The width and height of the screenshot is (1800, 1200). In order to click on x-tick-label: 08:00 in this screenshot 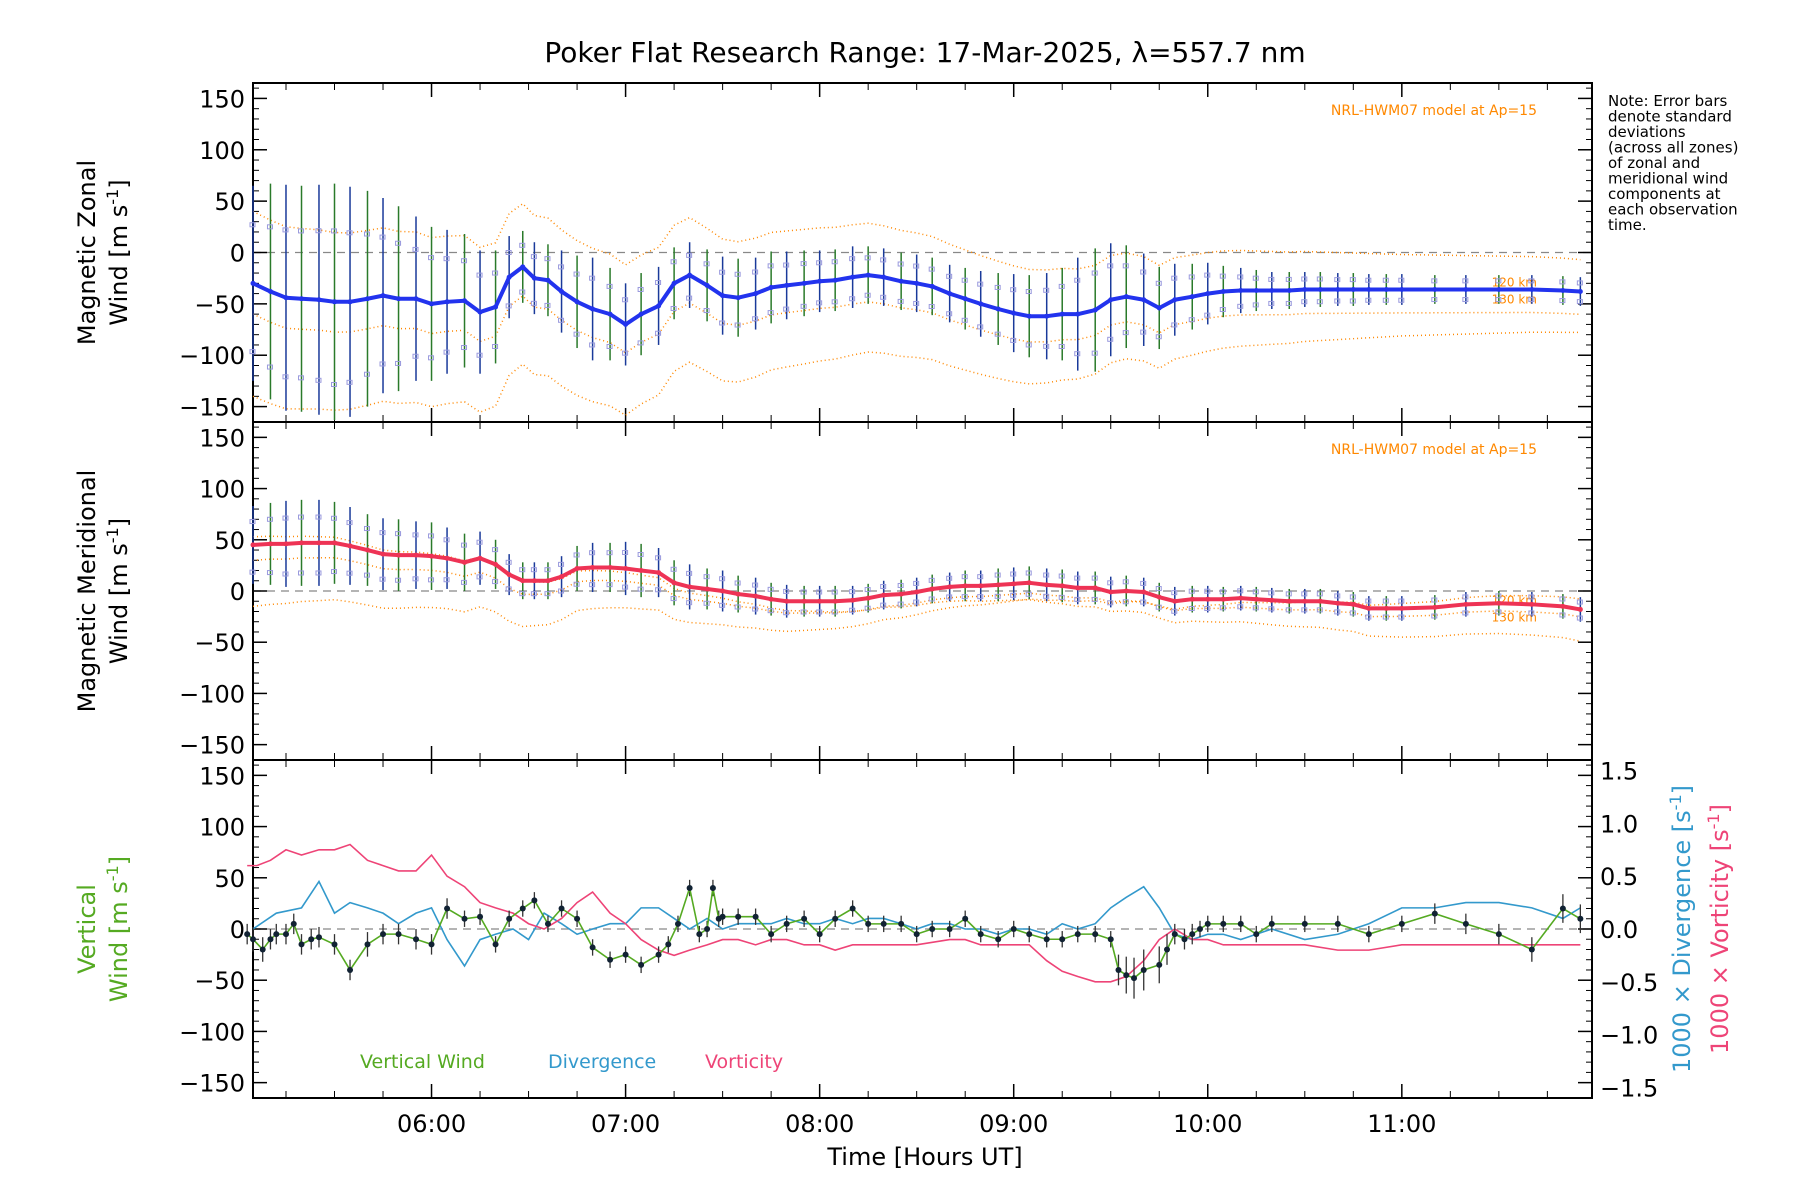, I will do `click(819, 1124)`.